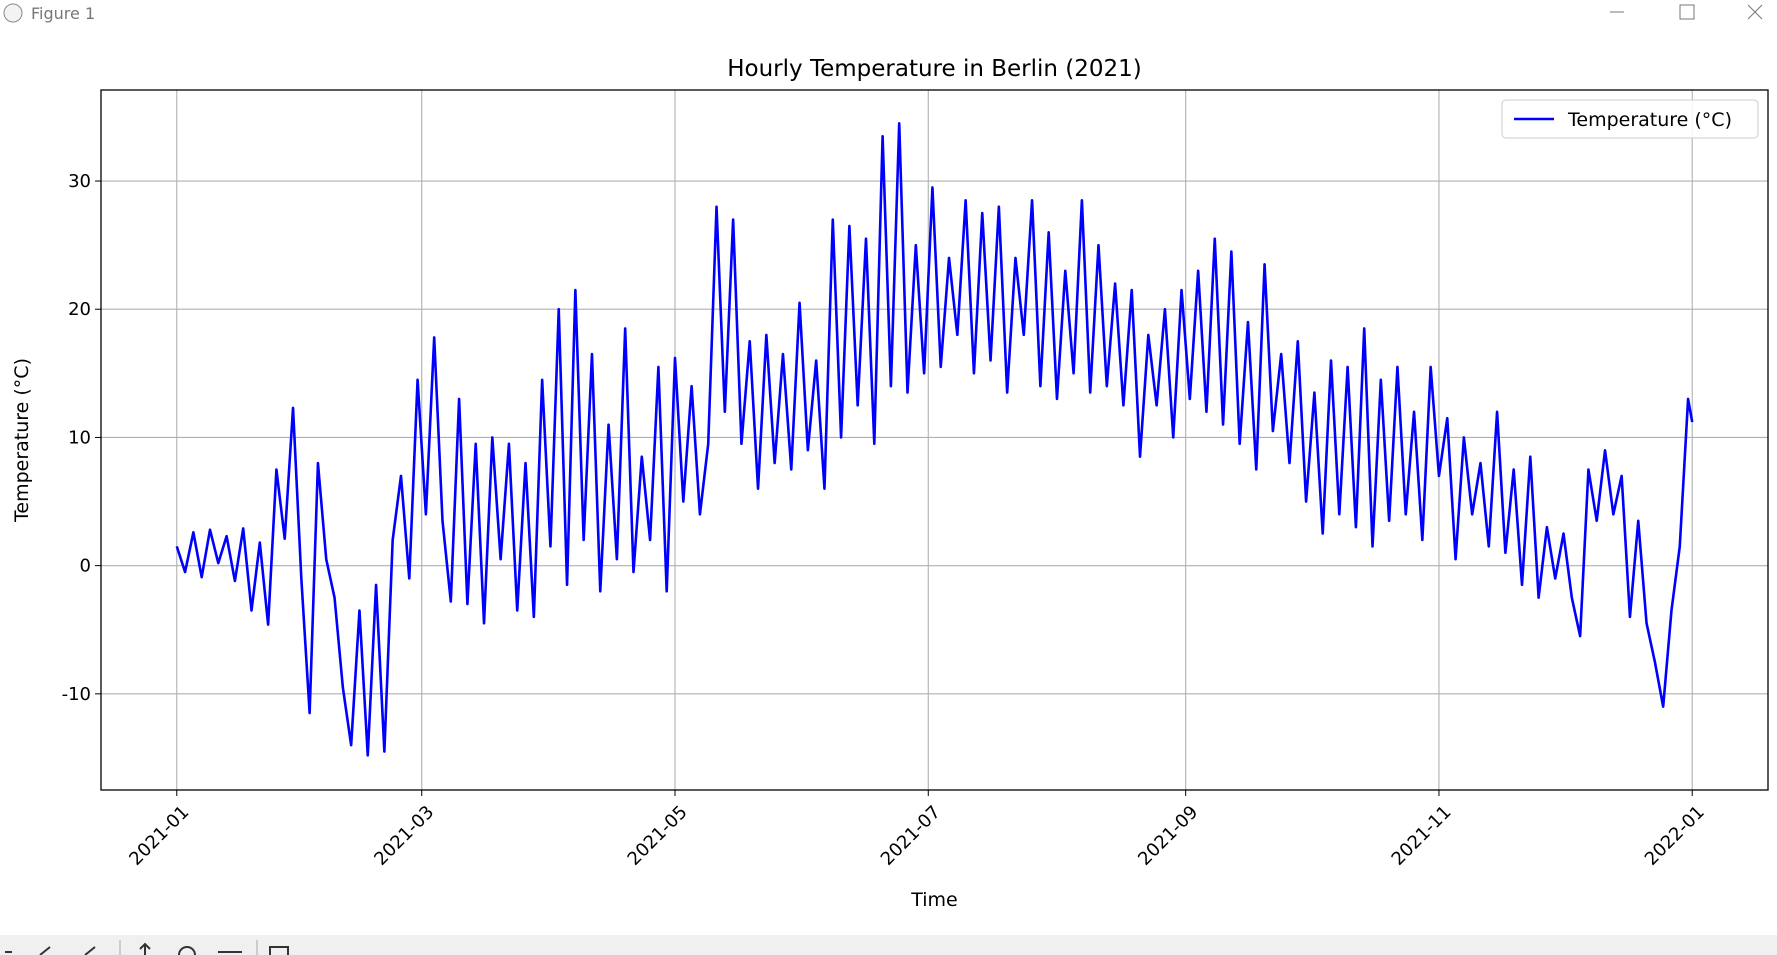  I want to click on app-icon, so click(13, 13).